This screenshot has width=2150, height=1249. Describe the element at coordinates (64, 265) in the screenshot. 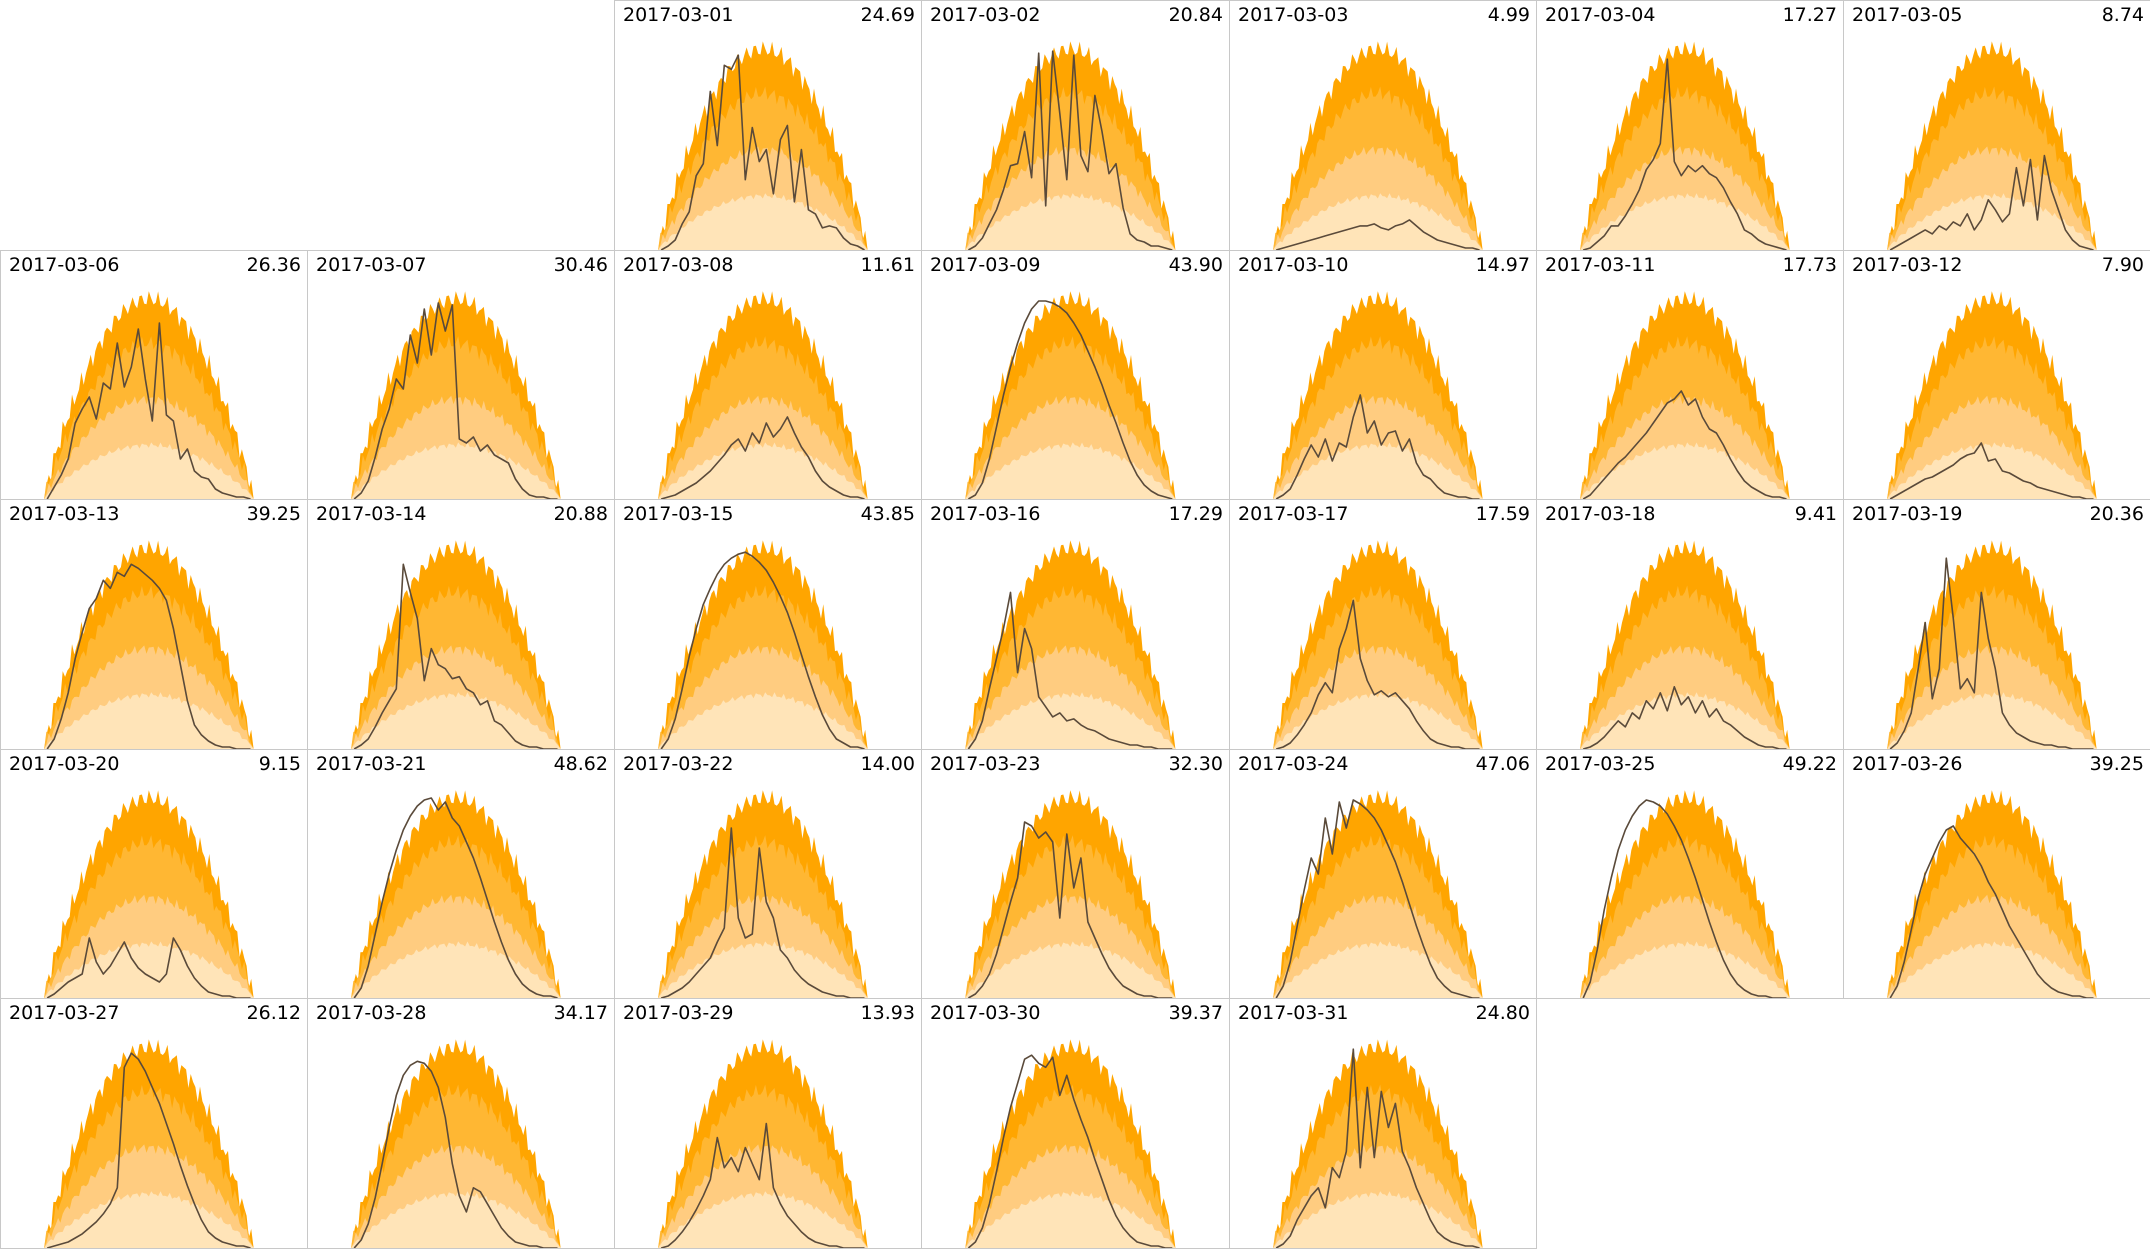

I see `day-date-label: 2017-03-06` at that location.